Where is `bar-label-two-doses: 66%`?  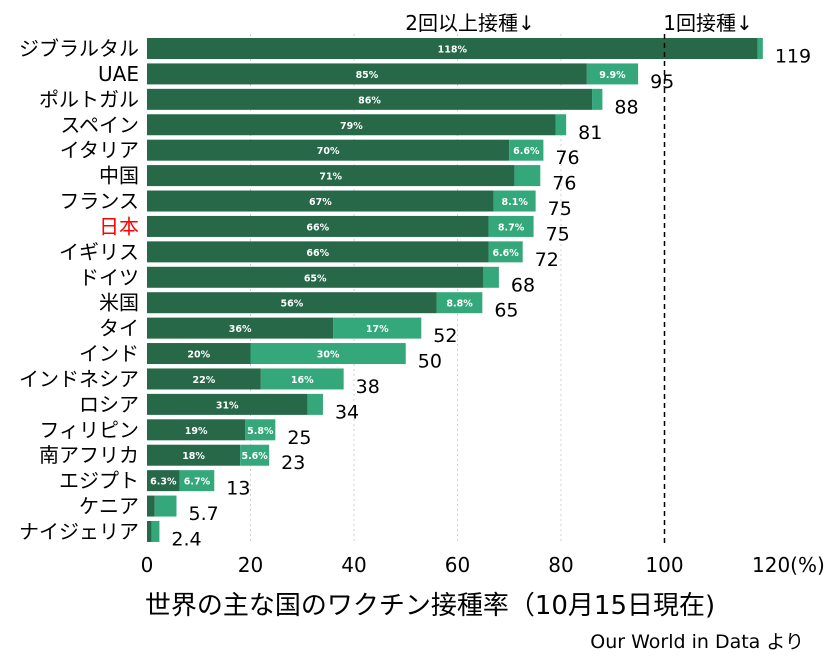 bar-label-two-doses: 66% is located at coordinates (317, 227).